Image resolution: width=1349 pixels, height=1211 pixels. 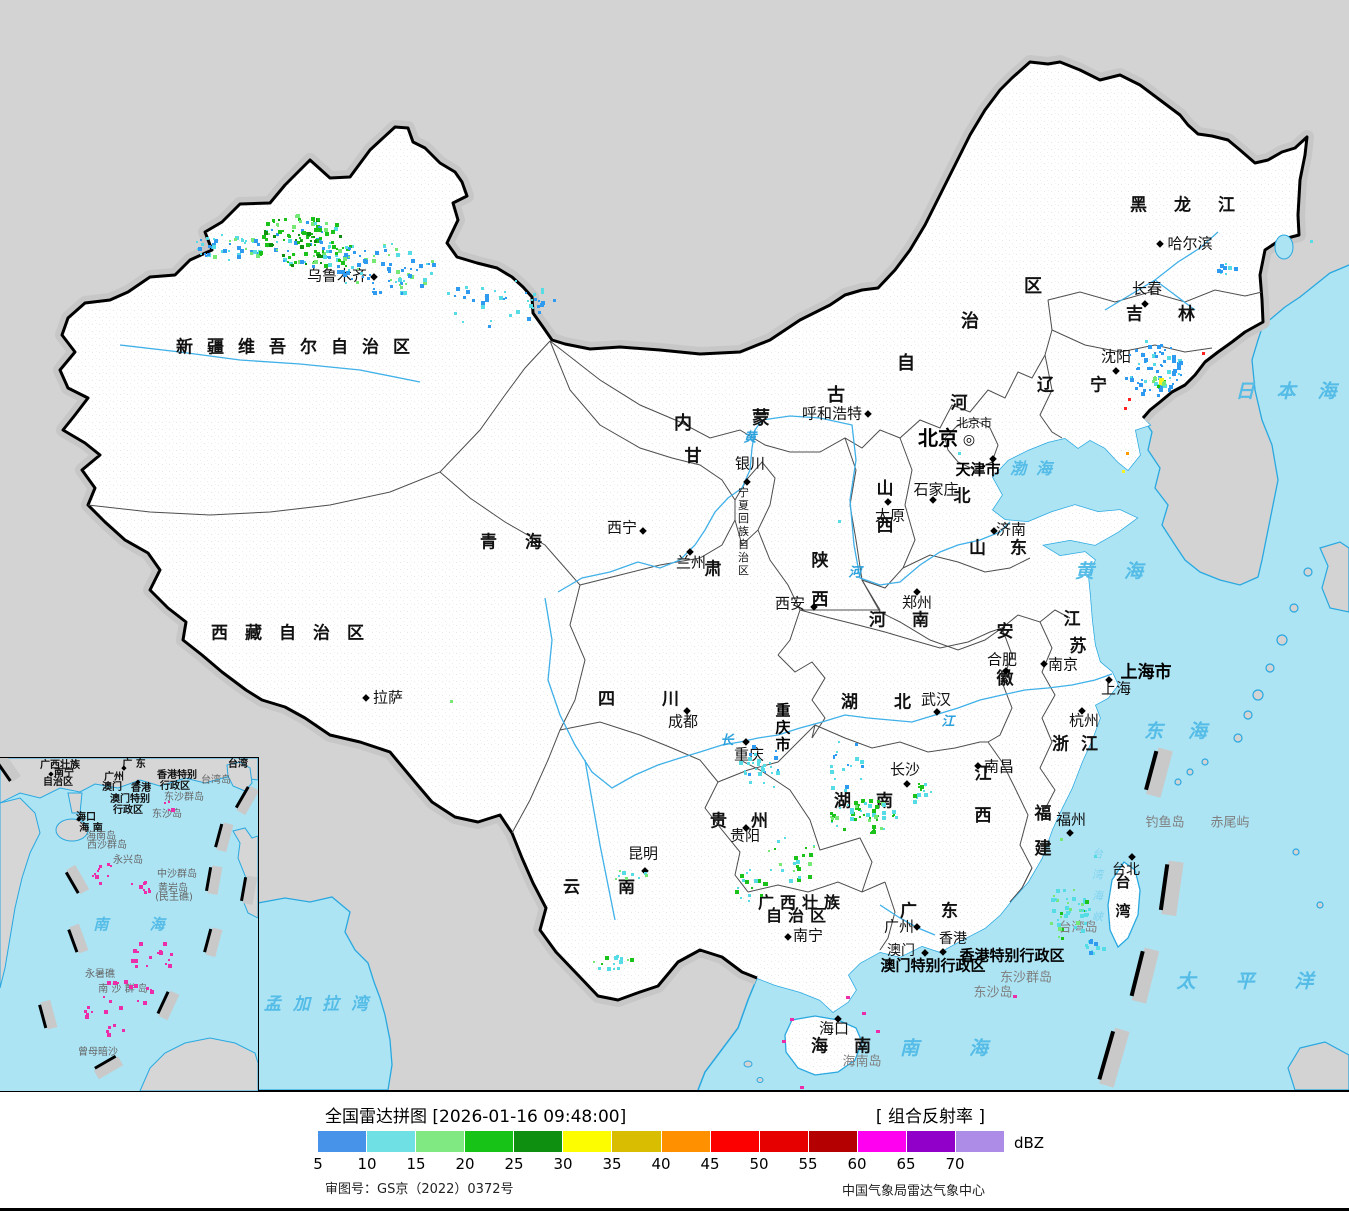 What do you see at coordinates (743, 532) in the screenshot?
I see `map-label: 宁夏回族自治区` at bounding box center [743, 532].